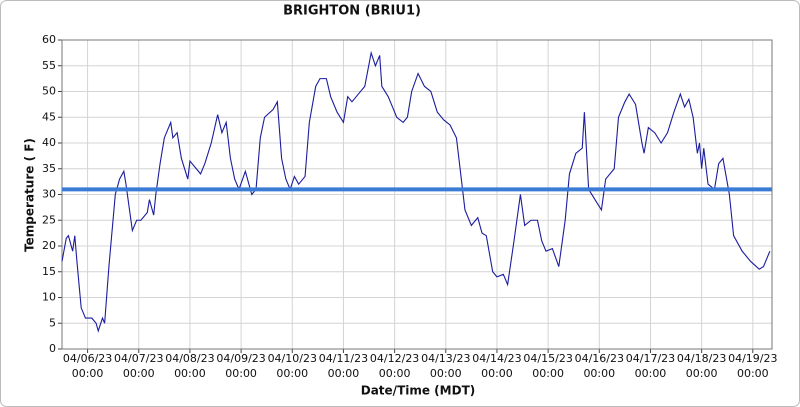  I want to click on y-tick-label: 0, so click(52, 348).